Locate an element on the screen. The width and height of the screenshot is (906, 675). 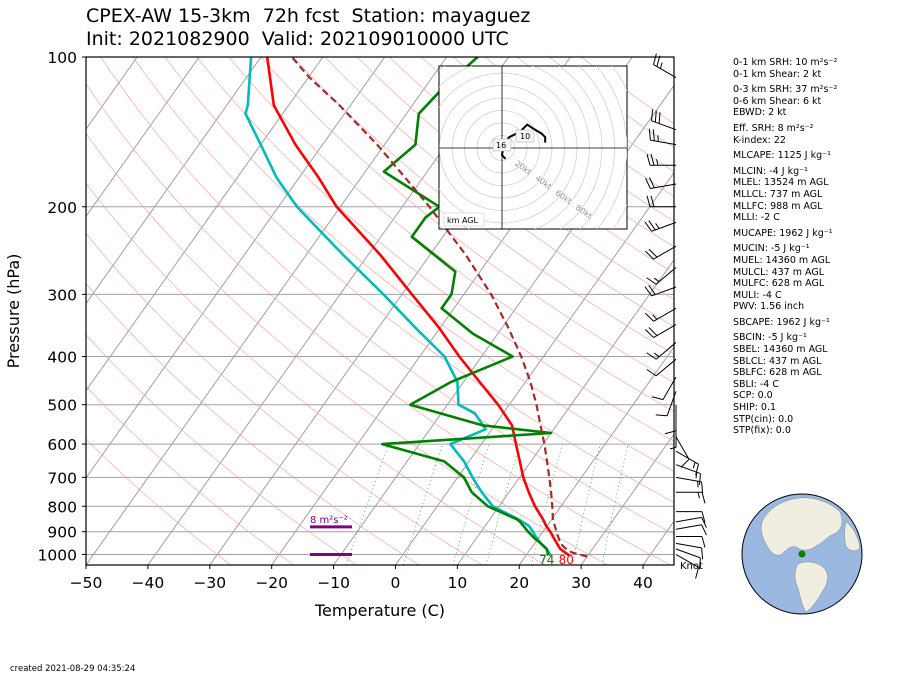
index-line: 0-3 km SRH: 37 m²s⁻² is located at coordinates (785, 90).